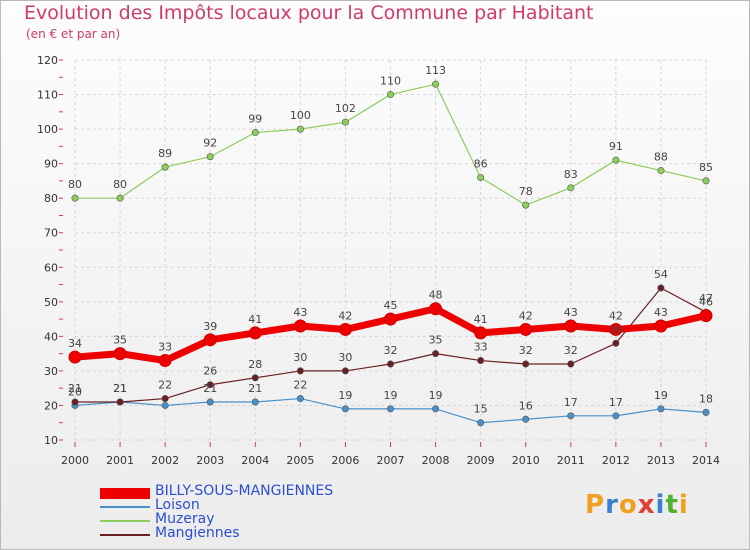 Image resolution: width=750 pixels, height=550 pixels. Describe the element at coordinates (51, 440) in the screenshot. I see `y-tick-label: 10` at that location.